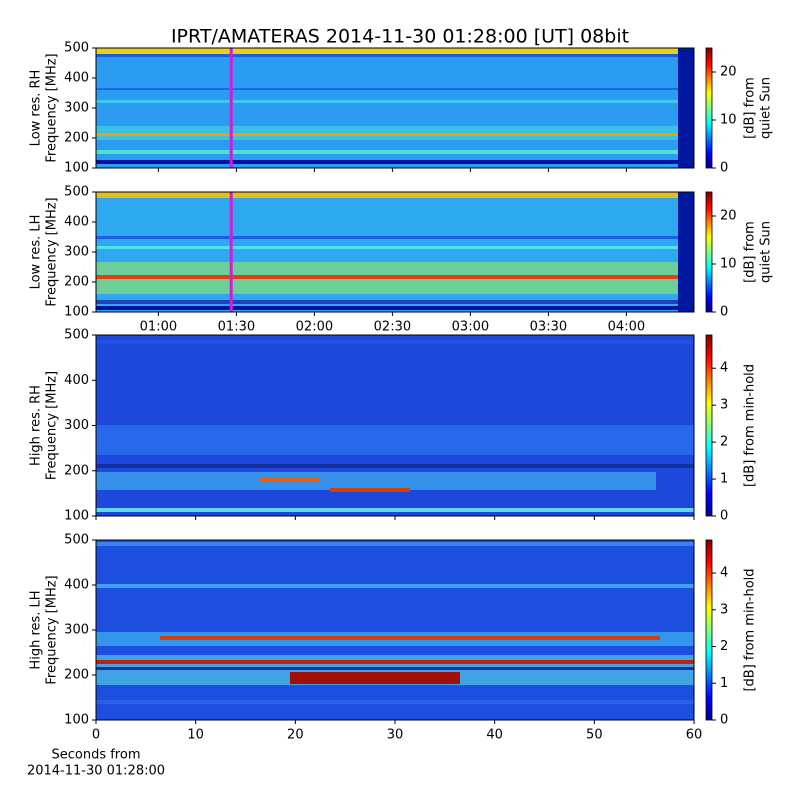 The width and height of the screenshot is (800, 800). I want to click on x-axis-label: Seconds from, so click(95, 755).